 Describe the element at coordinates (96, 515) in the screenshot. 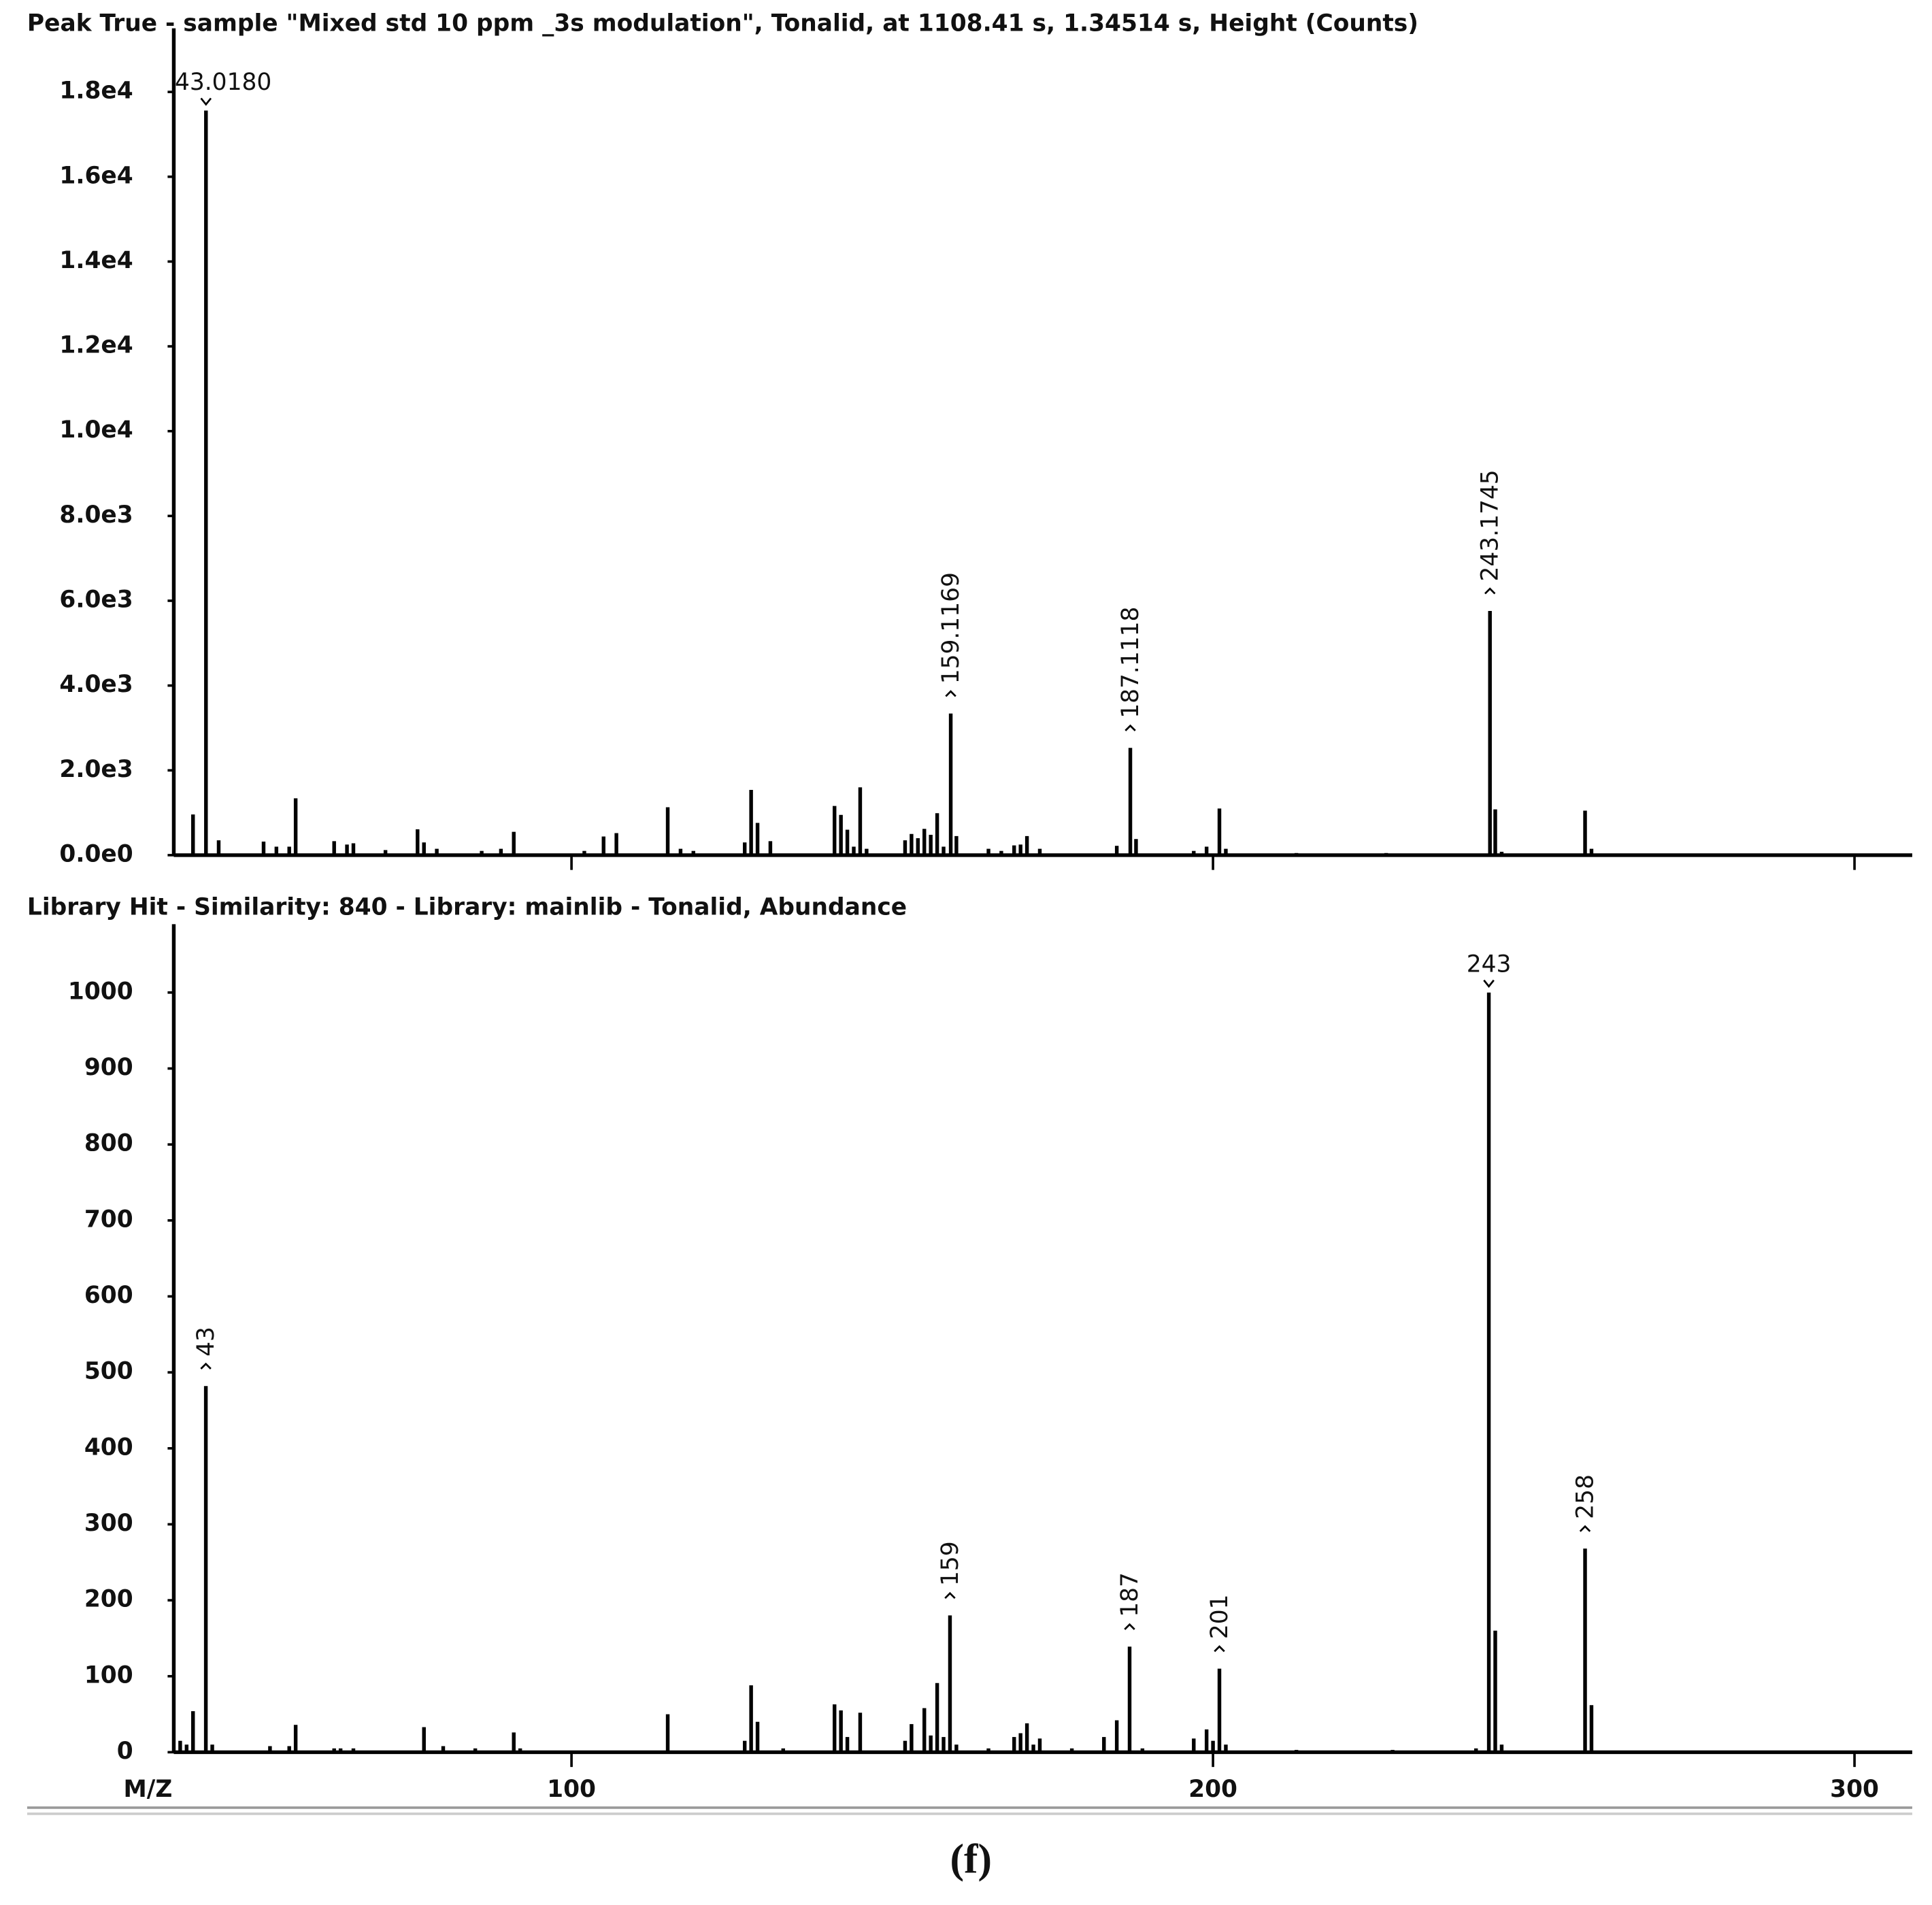

I see `y-tick-label: 8.0e3` at that location.